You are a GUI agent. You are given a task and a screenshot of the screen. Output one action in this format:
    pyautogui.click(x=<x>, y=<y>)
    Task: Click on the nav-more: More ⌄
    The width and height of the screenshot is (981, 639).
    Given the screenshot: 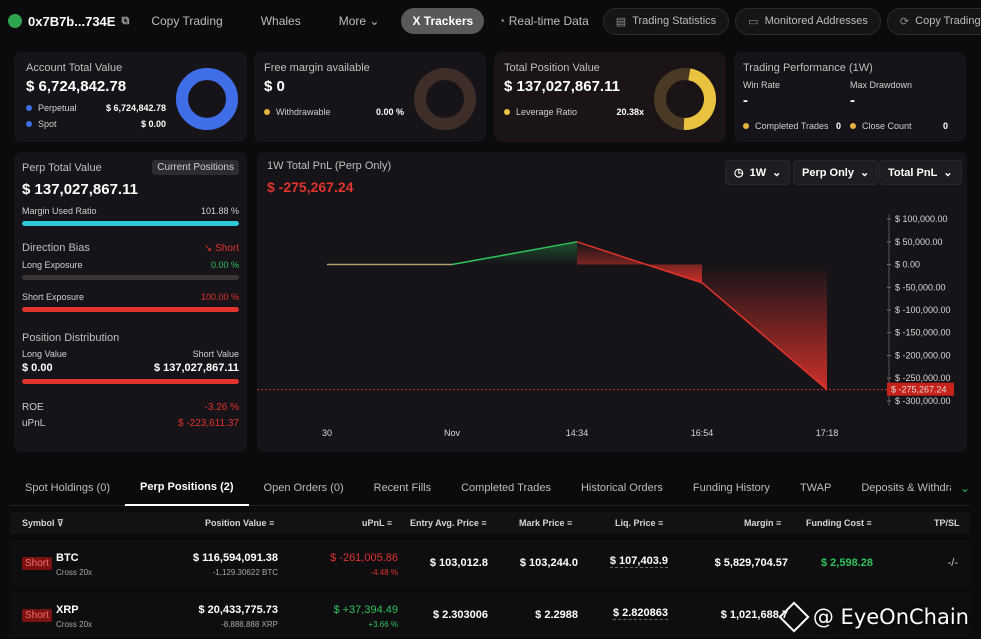 What is the action you would take?
    pyautogui.click(x=359, y=21)
    